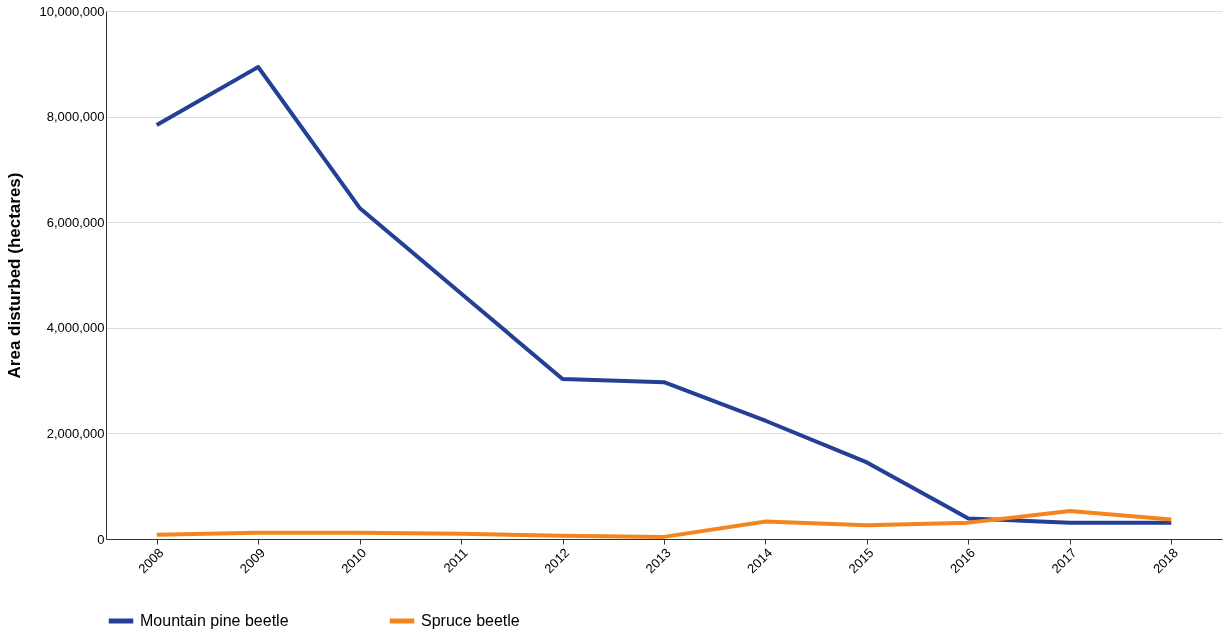 The height and width of the screenshot is (636, 1227). Describe the element at coordinates (101, 539) in the screenshot. I see `y-tick-label: 0` at that location.